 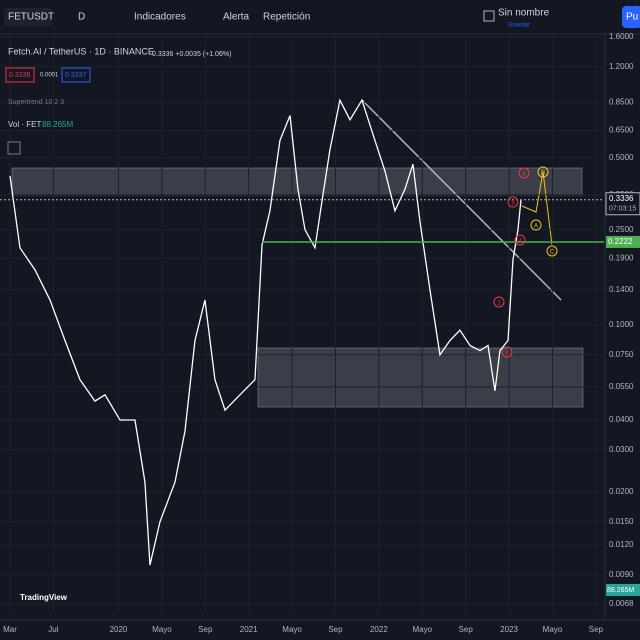 What do you see at coordinates (44, 597) in the screenshot?
I see `brand: TradingView` at bounding box center [44, 597].